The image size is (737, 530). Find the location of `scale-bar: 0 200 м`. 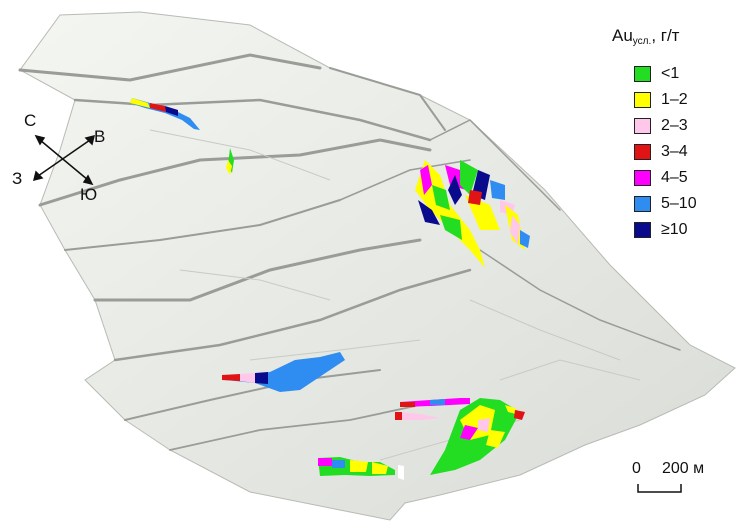

scale-bar: 0 200 м is located at coordinates (682, 480).